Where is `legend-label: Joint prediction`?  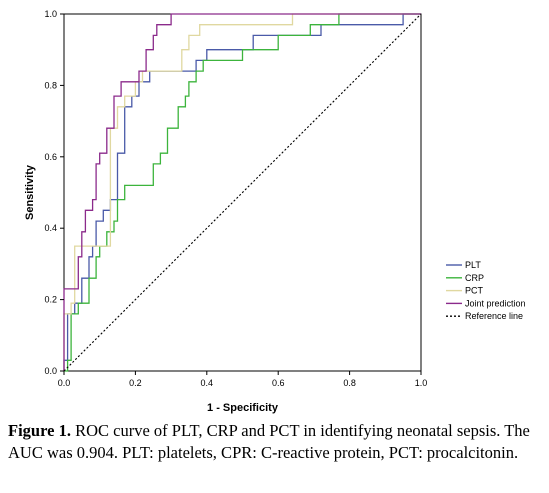 legend-label: Joint prediction is located at coordinates (495, 303).